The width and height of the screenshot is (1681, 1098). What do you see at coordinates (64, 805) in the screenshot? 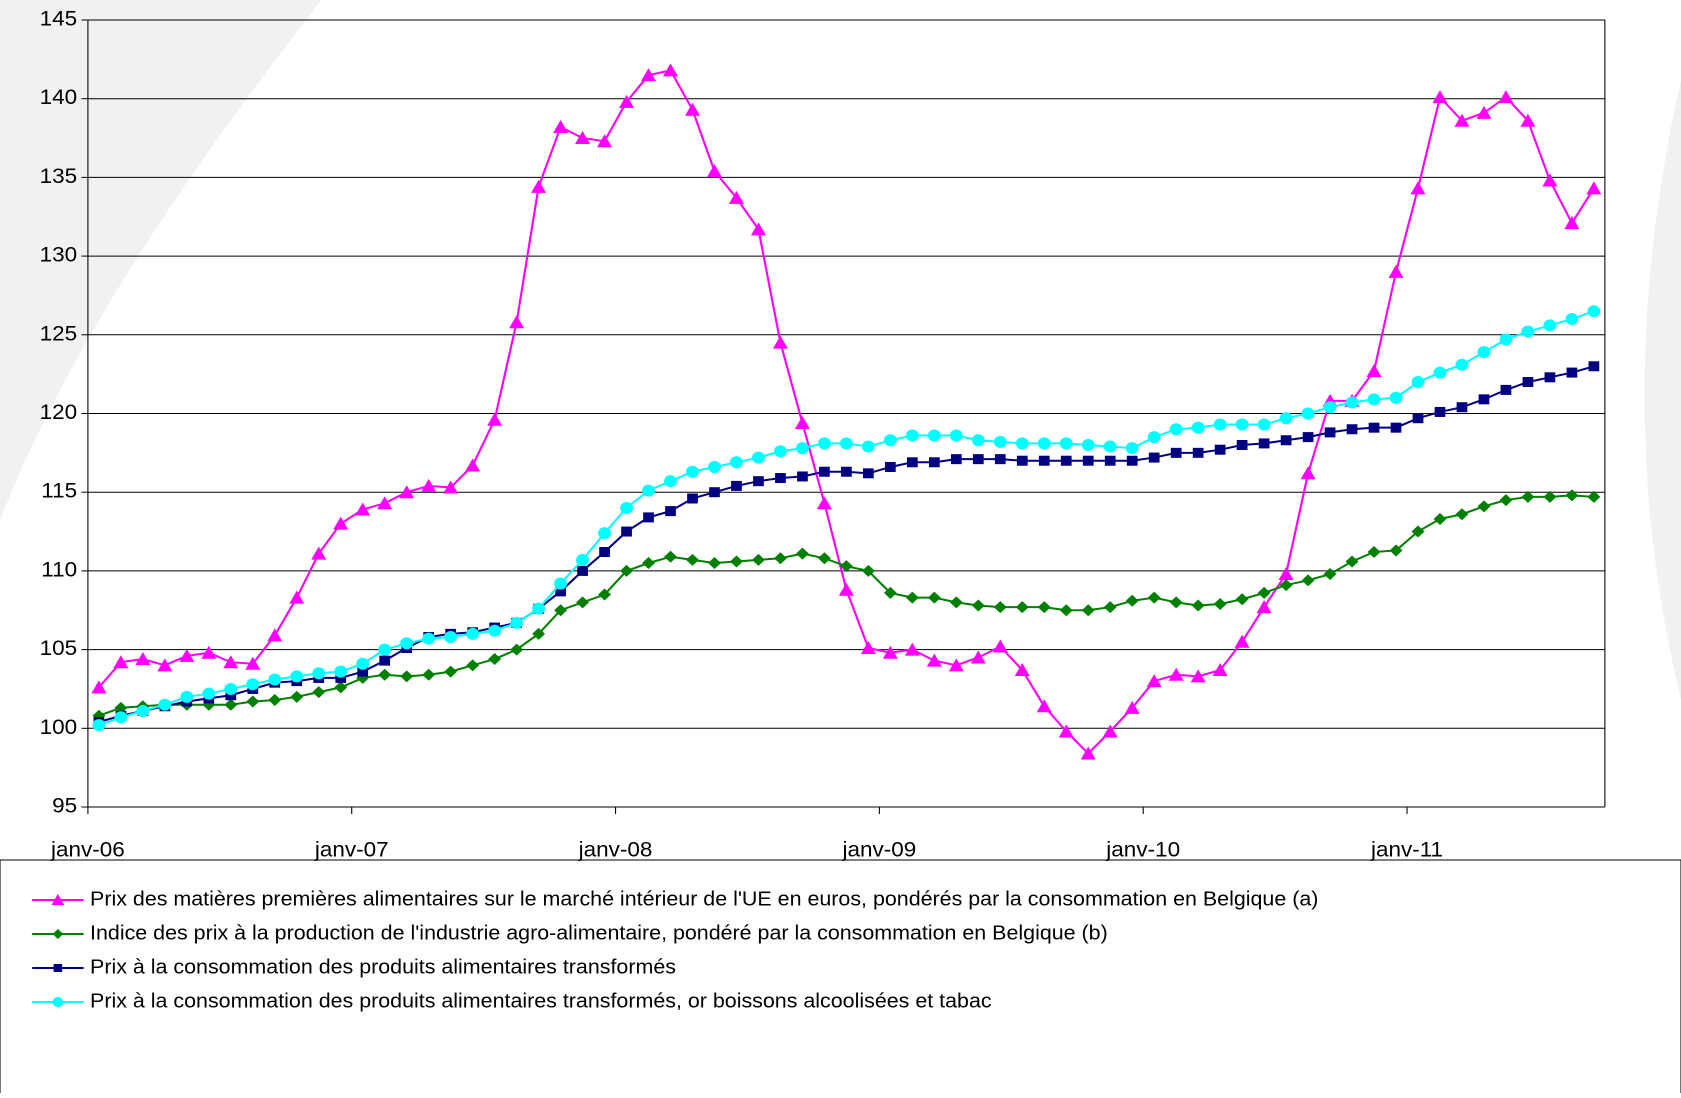
I see `y-tick-label: 95` at bounding box center [64, 805].